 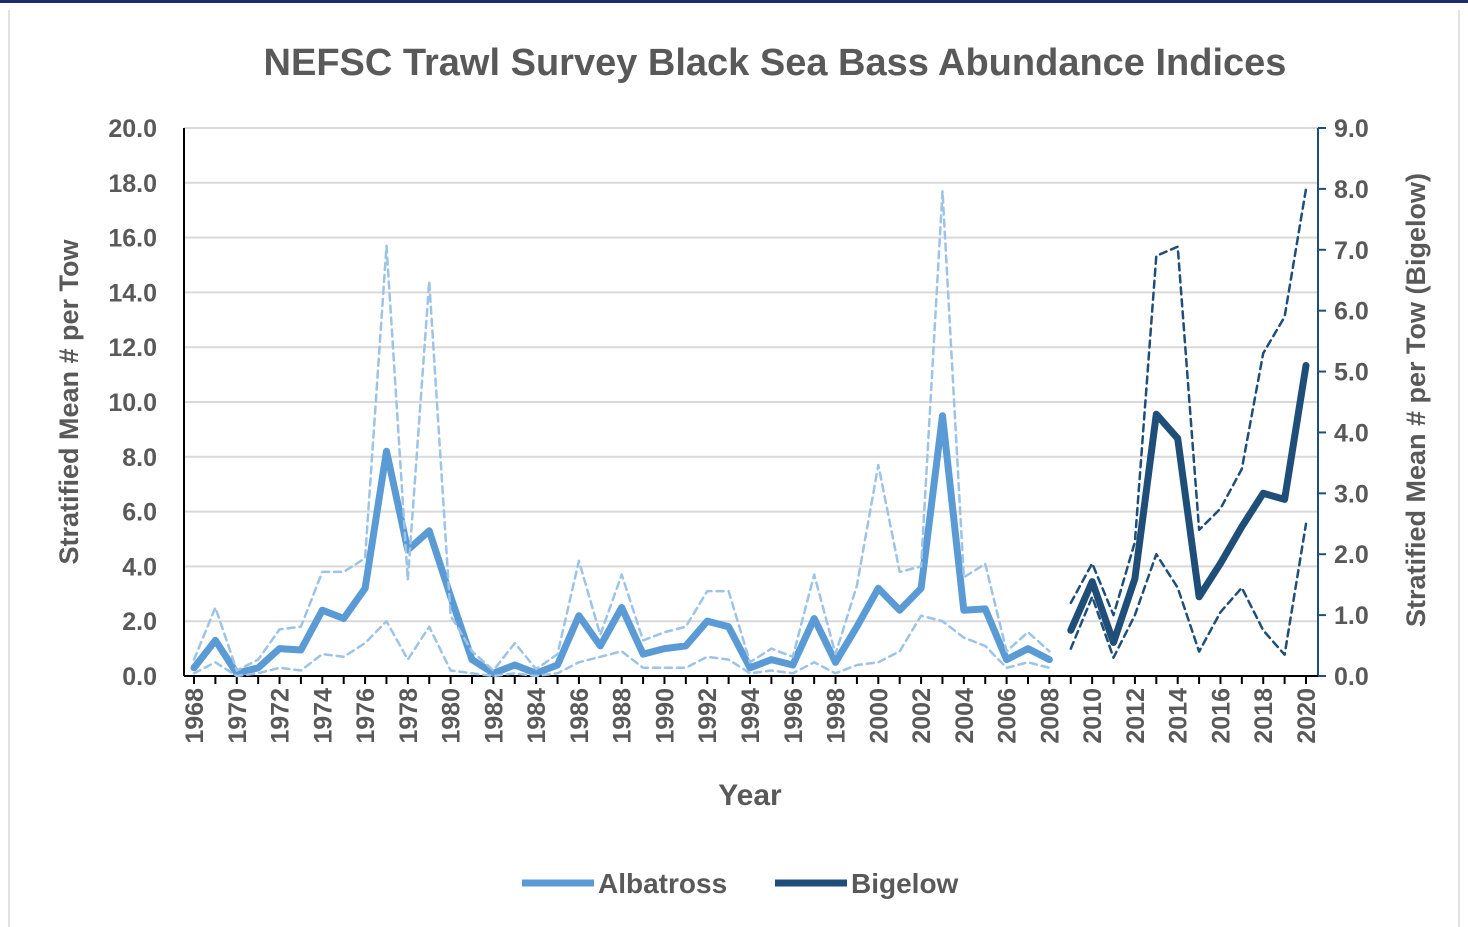 What do you see at coordinates (1351, 494) in the screenshot?
I see `y2-tick-label: 3.0` at bounding box center [1351, 494].